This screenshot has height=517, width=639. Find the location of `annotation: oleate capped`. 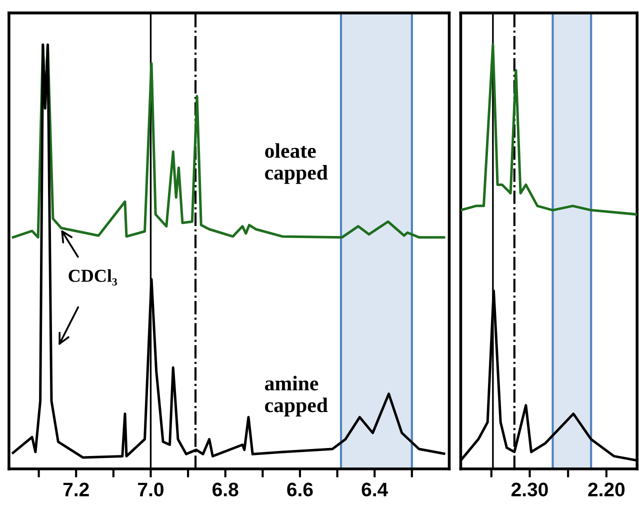

annotation: oleate capped is located at coordinates (296, 163).